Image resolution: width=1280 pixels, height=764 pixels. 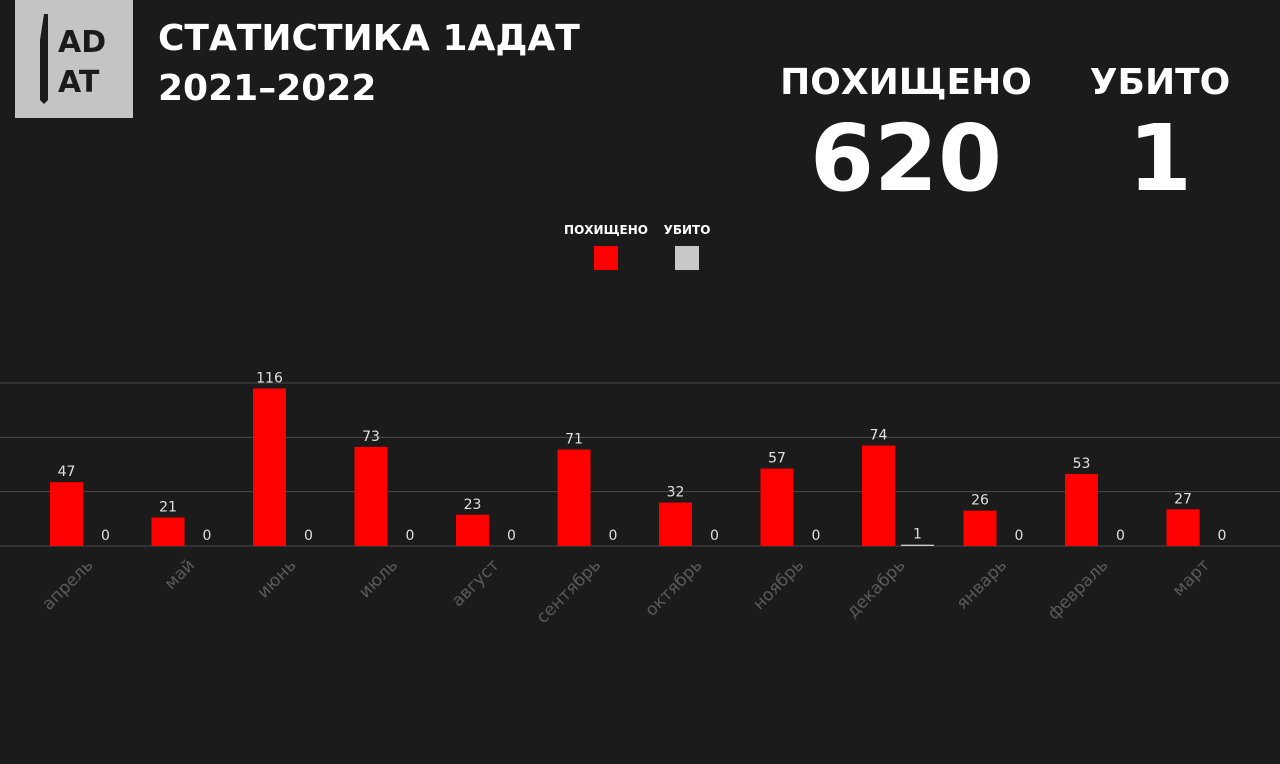 I want to click on summary-value: 1, so click(x=1160, y=158).